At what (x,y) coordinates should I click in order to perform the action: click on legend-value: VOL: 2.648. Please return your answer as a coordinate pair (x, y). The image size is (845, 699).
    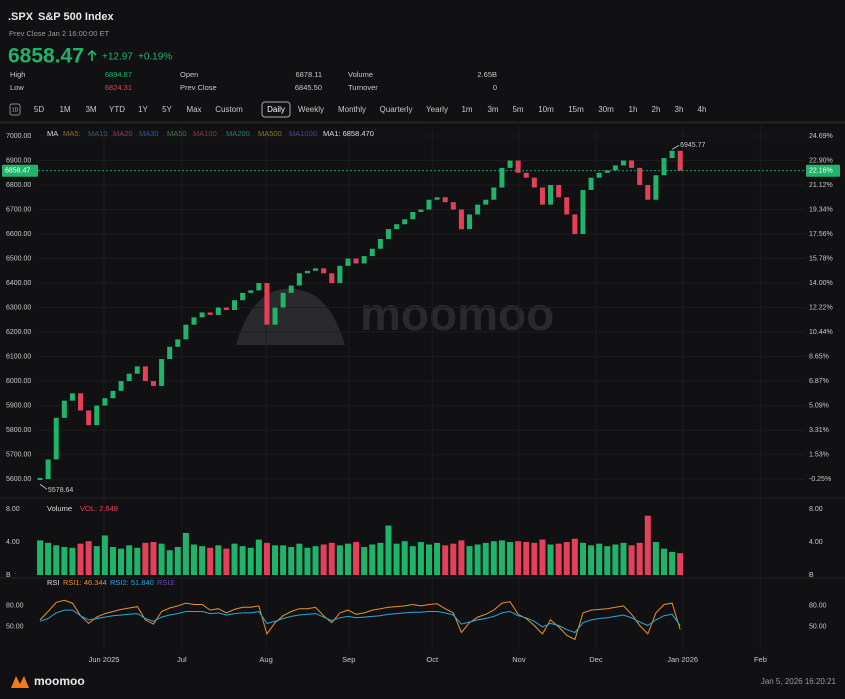
    Looking at the image, I should click on (99, 508).